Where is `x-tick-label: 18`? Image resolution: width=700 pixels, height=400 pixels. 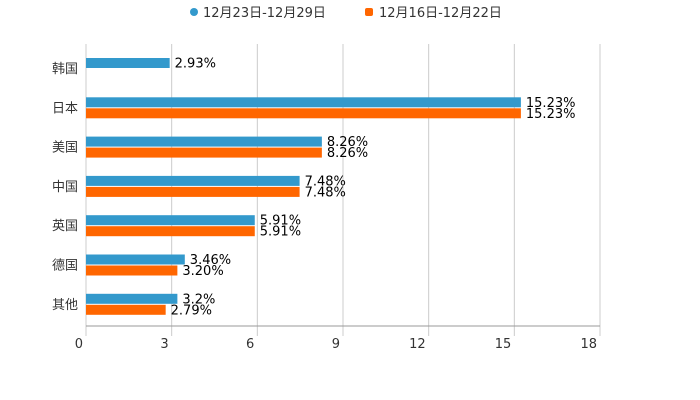
x-tick-label: 18 is located at coordinates (588, 344).